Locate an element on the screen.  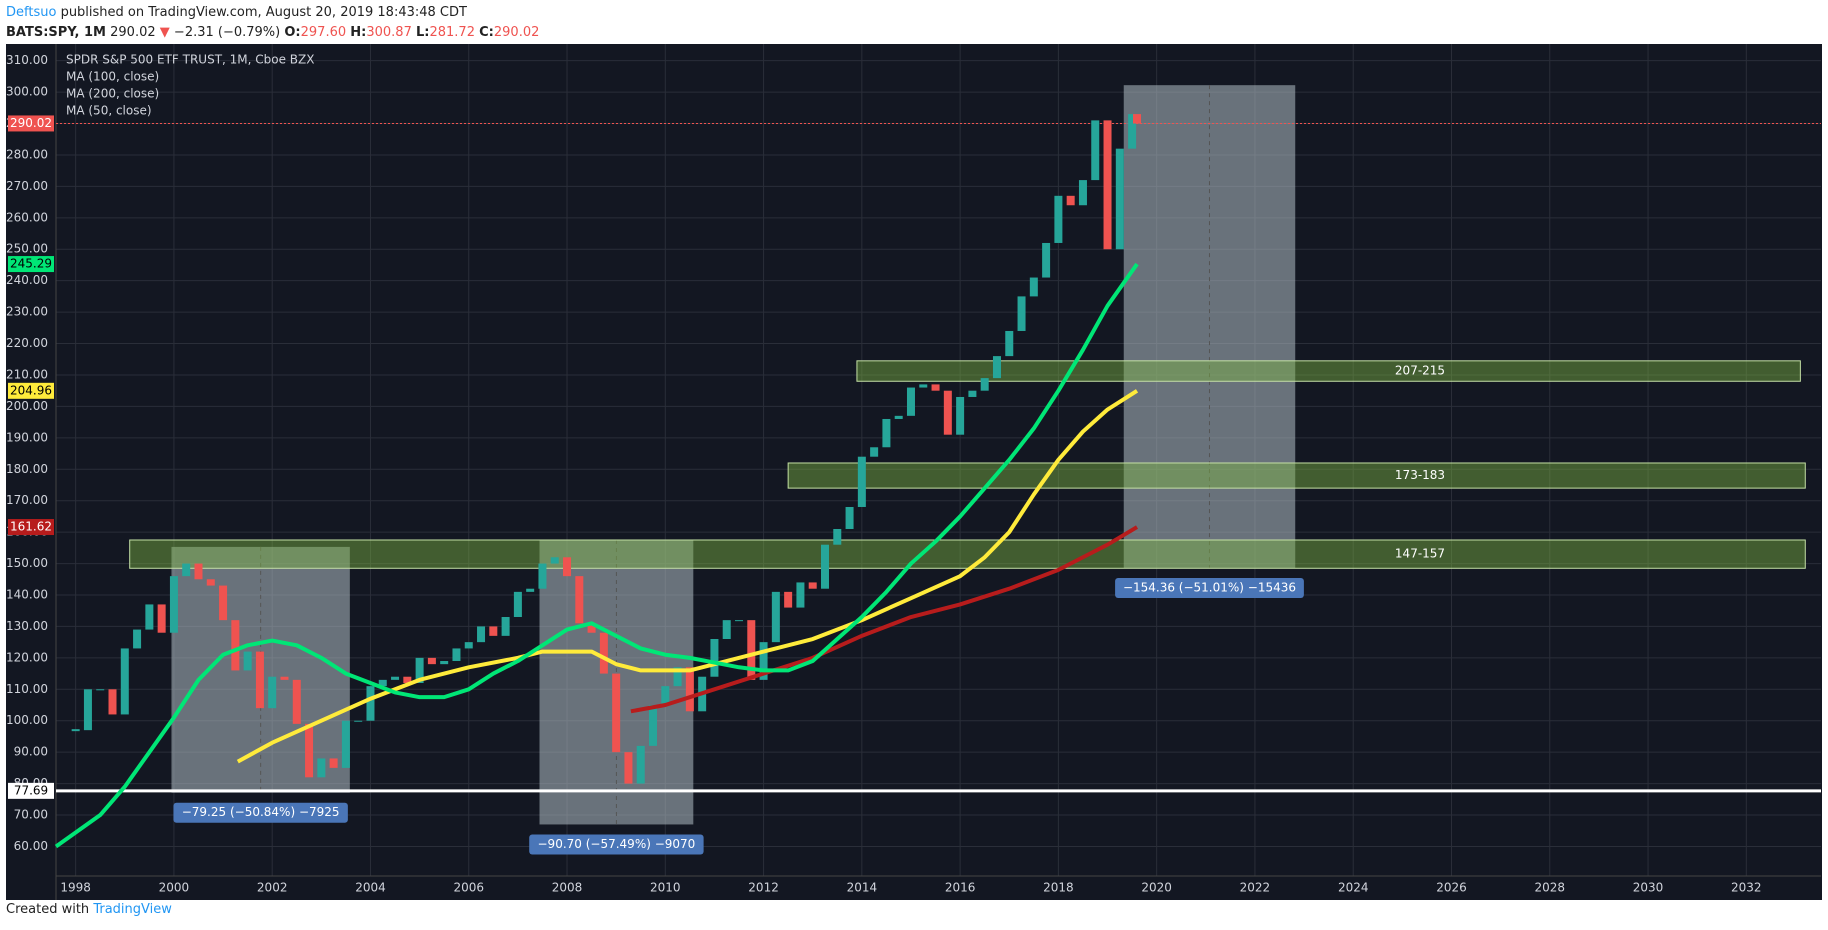
measure-label: −154.36 (−51.01%) −15436 is located at coordinates (1209, 587).